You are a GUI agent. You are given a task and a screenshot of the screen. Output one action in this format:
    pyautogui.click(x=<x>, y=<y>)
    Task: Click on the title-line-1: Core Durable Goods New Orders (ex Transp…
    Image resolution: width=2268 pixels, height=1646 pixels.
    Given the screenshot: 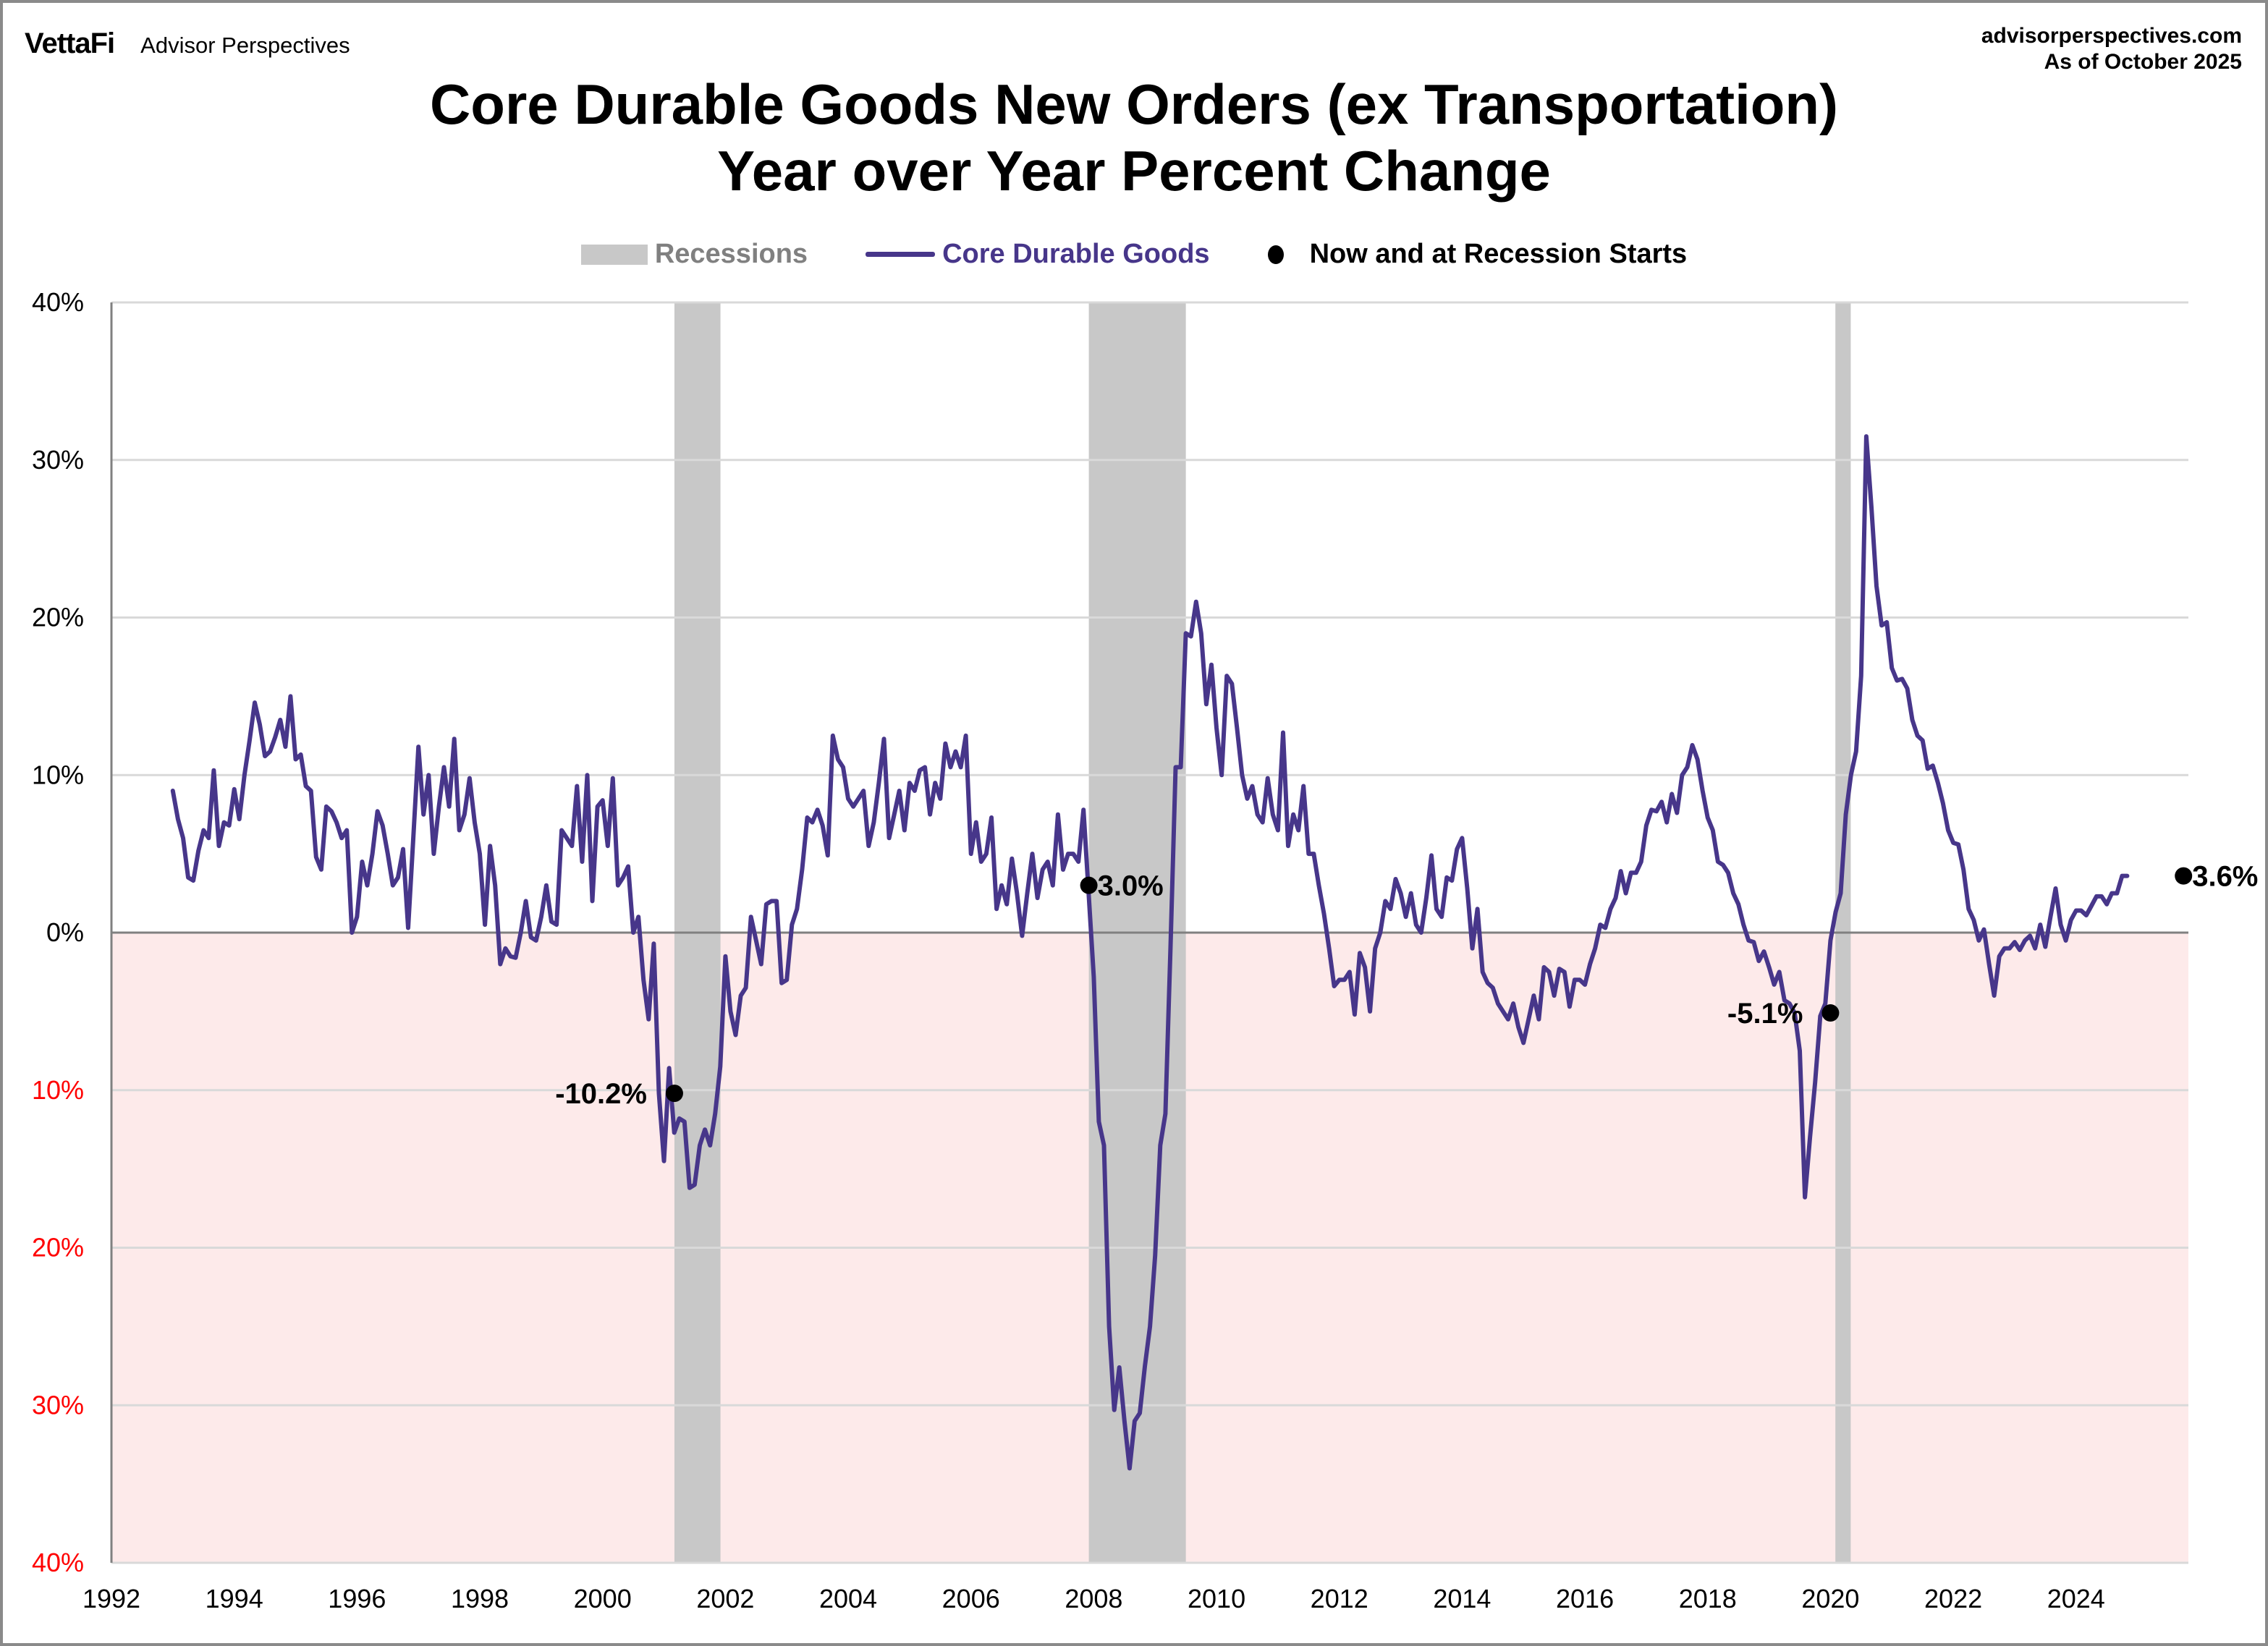 What is the action you would take?
    pyautogui.click(x=1134, y=104)
    